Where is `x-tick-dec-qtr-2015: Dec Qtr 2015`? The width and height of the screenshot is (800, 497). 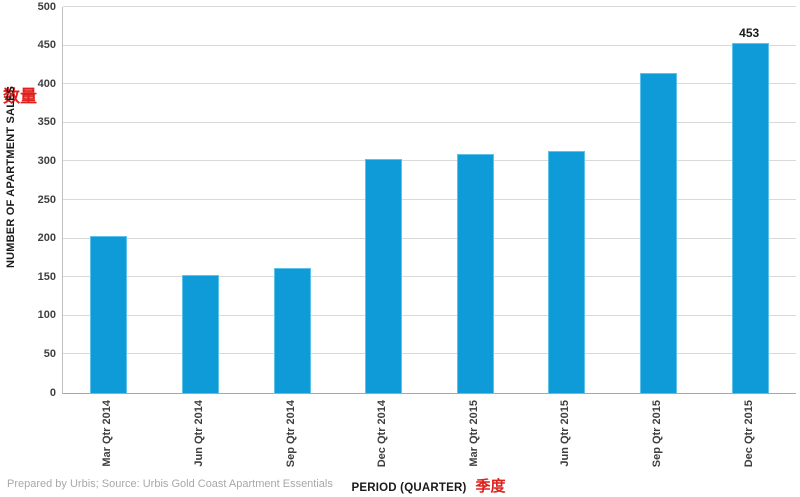 x-tick-dec-qtr-2015: Dec Qtr 2015 is located at coordinates (748, 434).